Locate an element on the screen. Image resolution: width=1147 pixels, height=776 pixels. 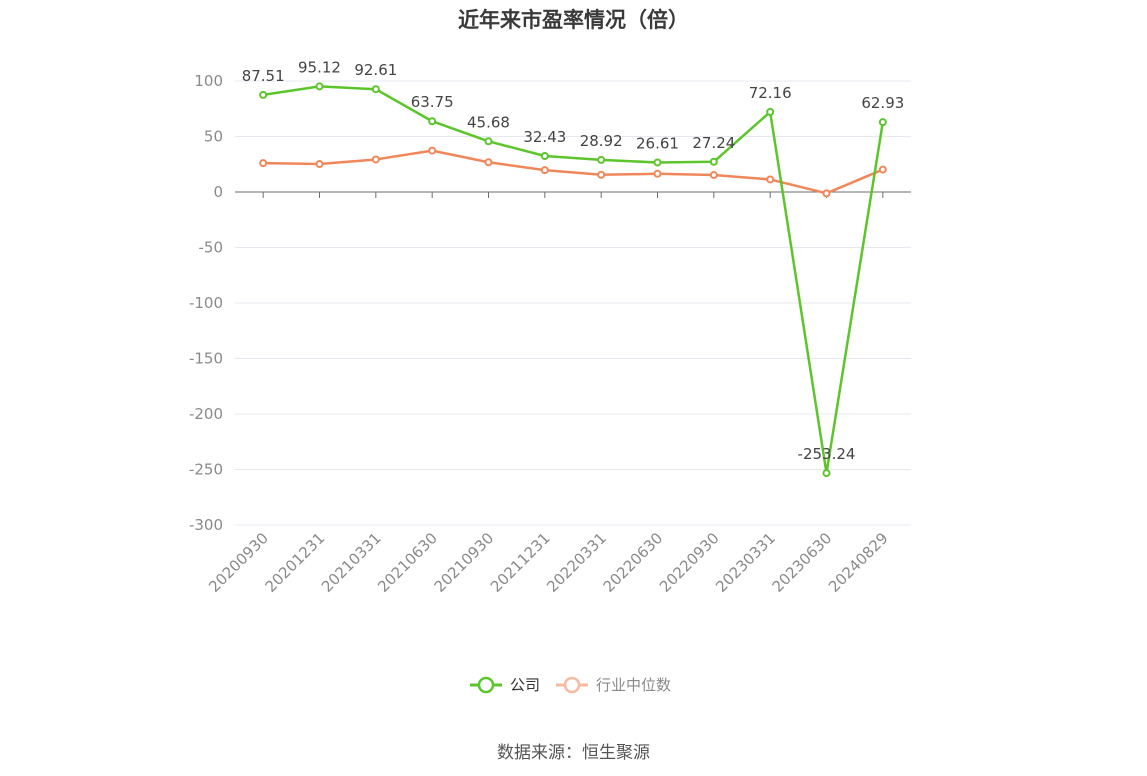
industry-series-line is located at coordinates (573, 172).